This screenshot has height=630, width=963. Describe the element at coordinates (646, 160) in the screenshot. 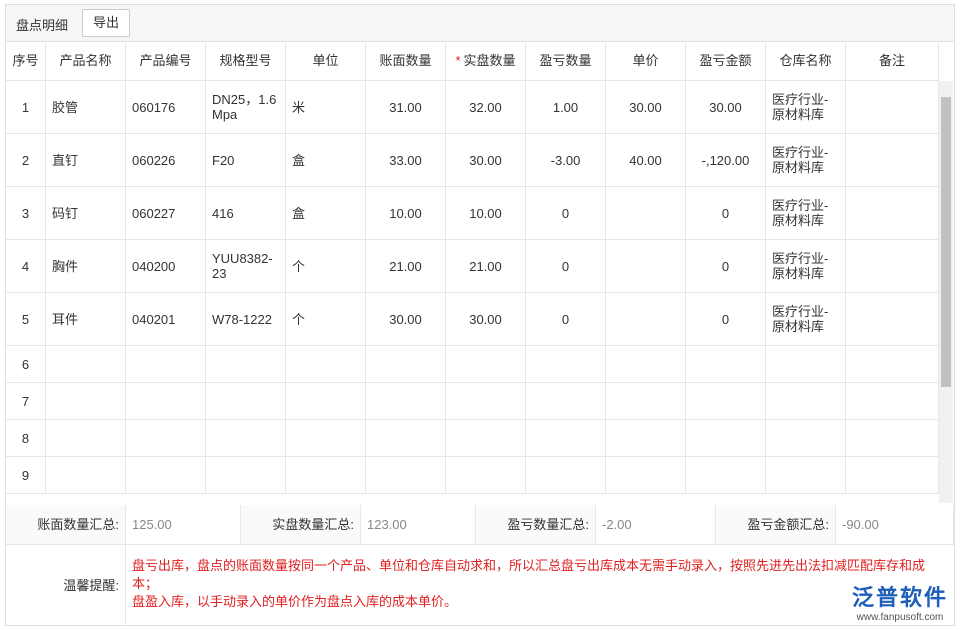

I see `table-cell: 40.00` at that location.